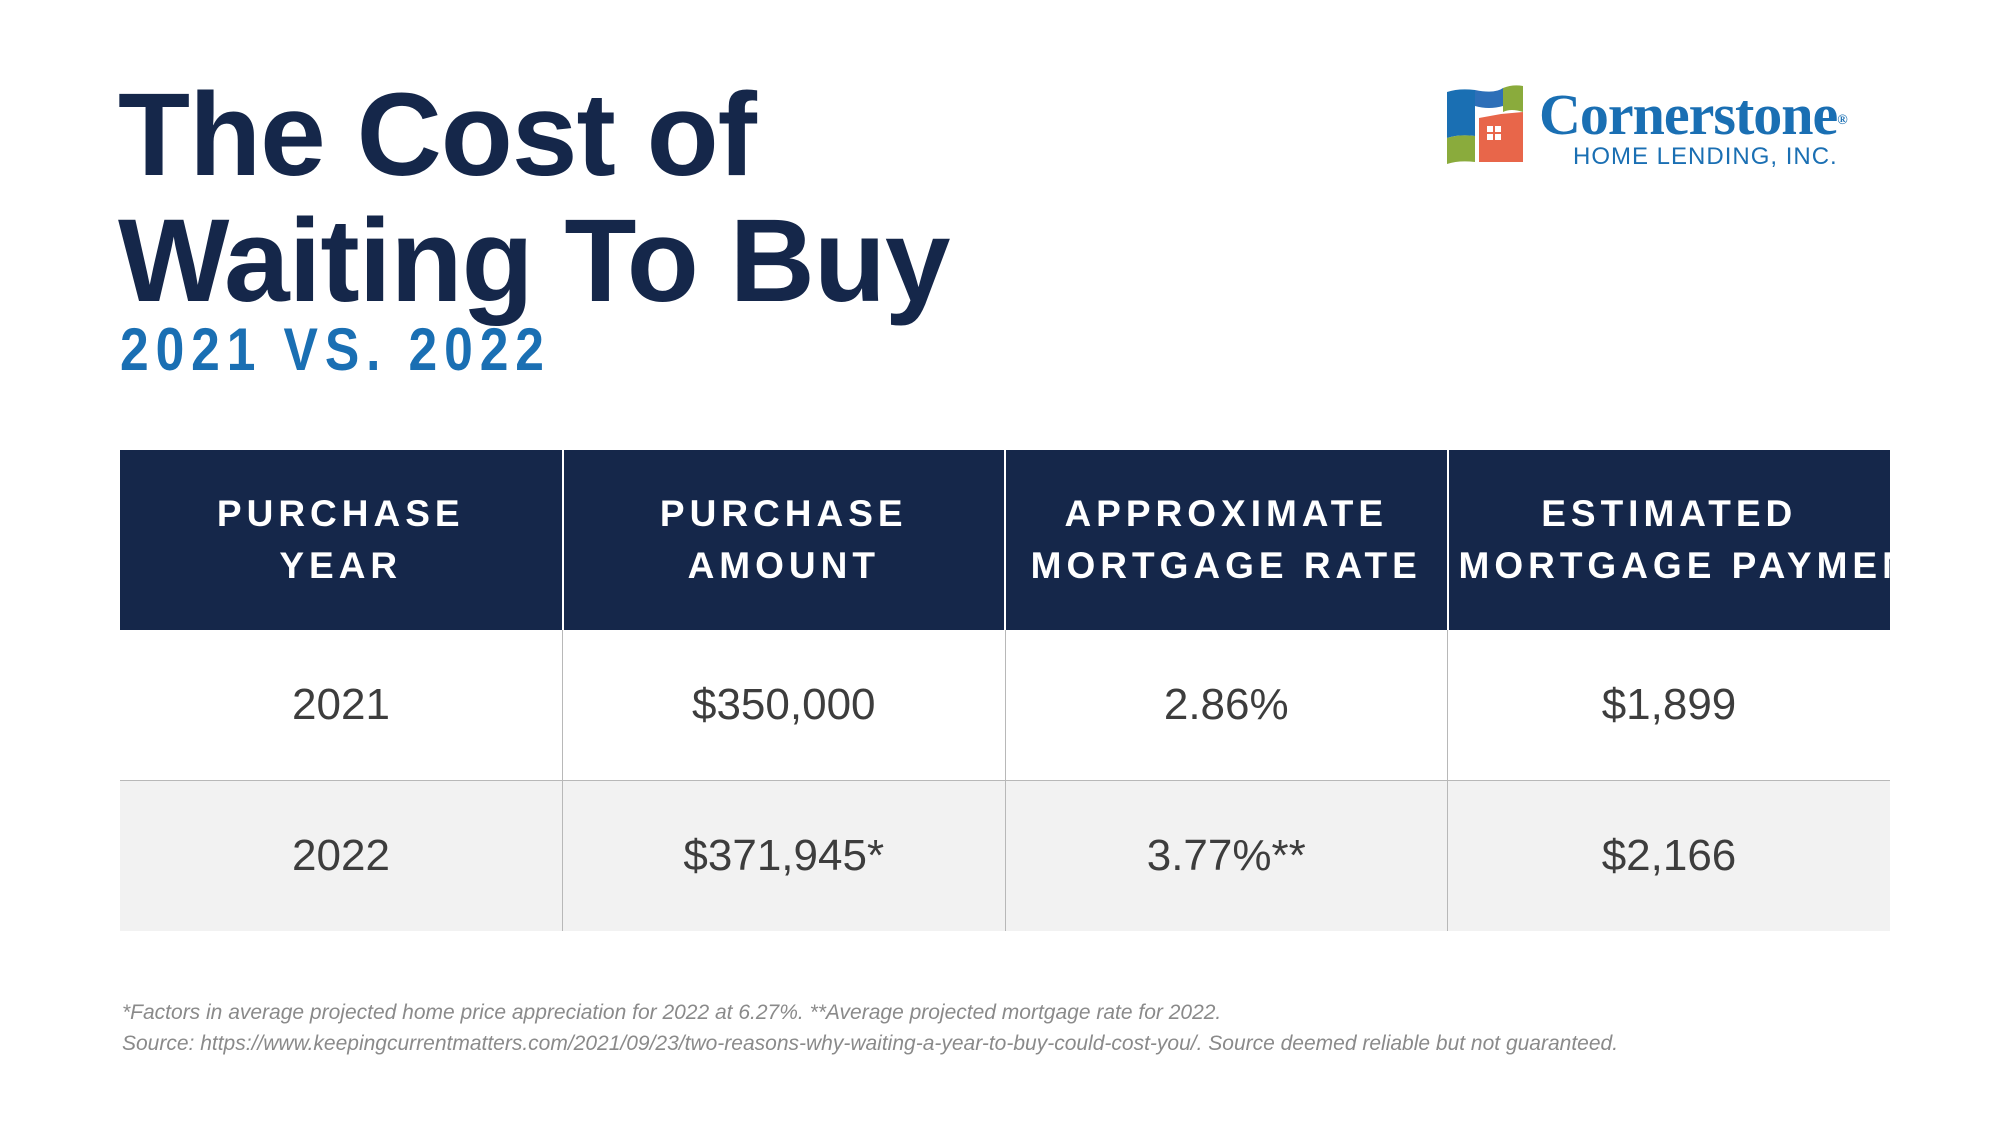 This screenshot has width=2000, height=1146. I want to click on column-header-mortgage-rate: APPROXIMATE MORTGAGE RATE, so click(1226, 540).